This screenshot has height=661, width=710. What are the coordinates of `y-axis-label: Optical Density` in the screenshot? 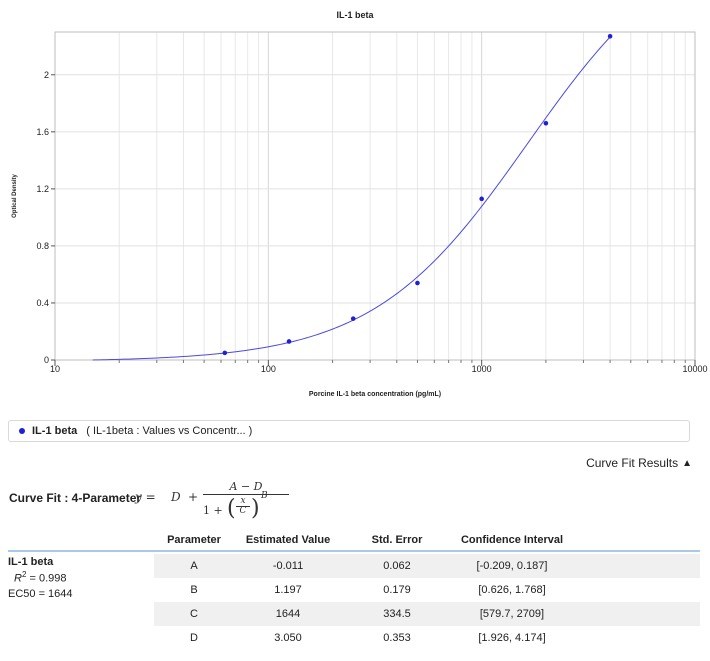 It's located at (15, 196).